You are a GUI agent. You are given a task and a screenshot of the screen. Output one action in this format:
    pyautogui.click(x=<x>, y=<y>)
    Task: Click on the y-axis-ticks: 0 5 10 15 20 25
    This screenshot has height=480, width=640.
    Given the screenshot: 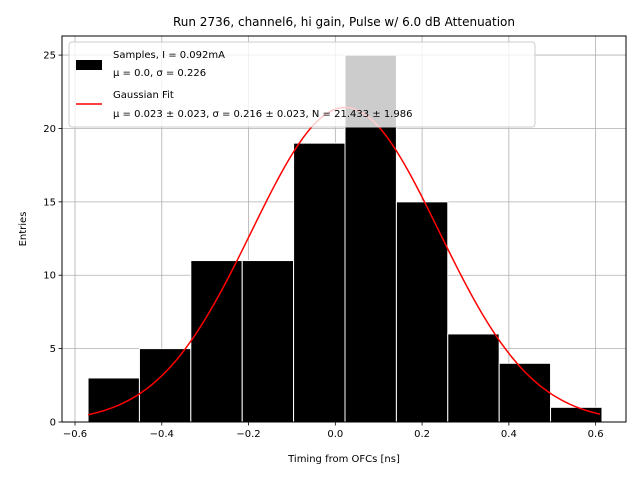 What is the action you would take?
    pyautogui.click(x=52, y=240)
    